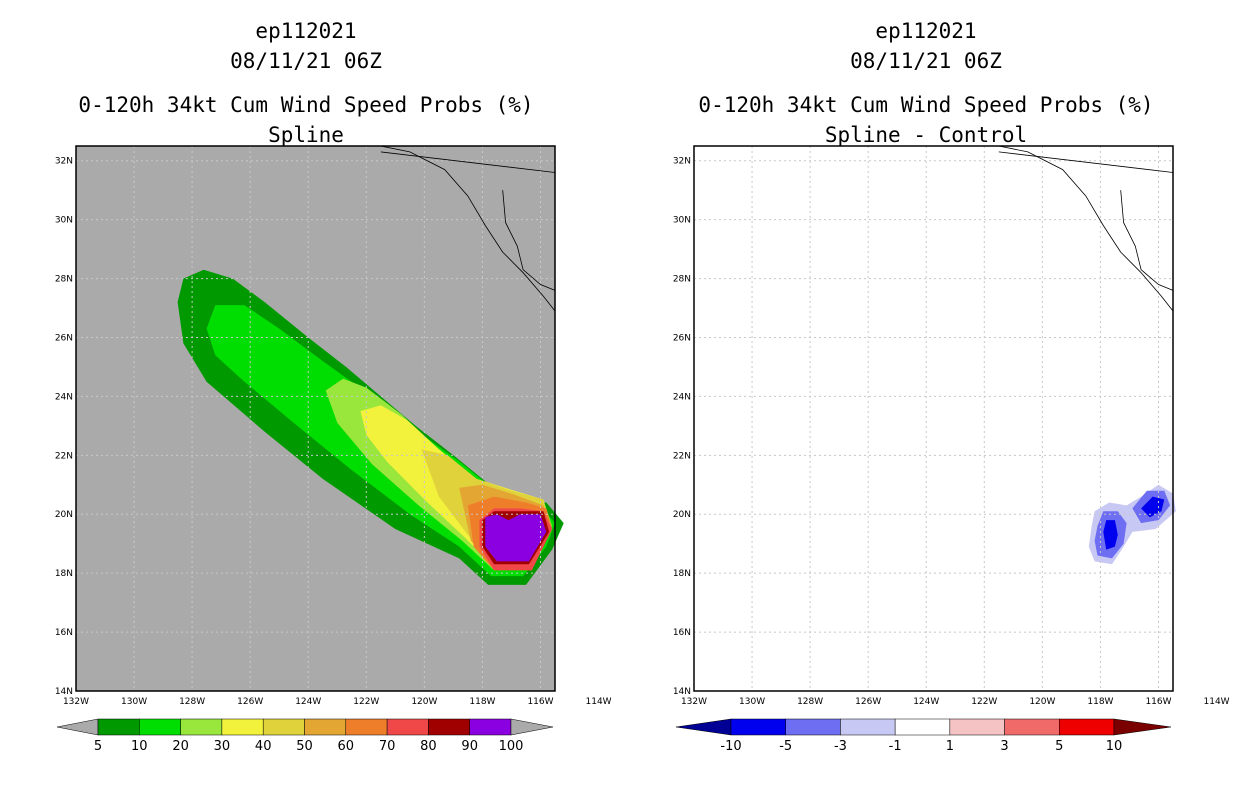 This screenshot has height=800, width=1236. Describe the element at coordinates (511, 746) in the screenshot. I see `colorbar-label: 100` at that location.